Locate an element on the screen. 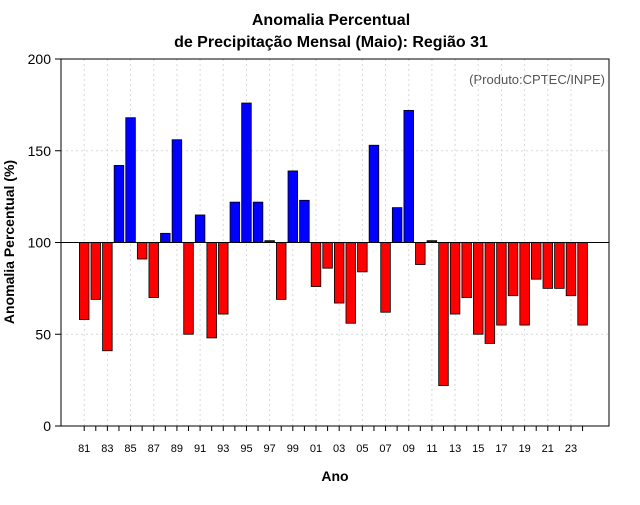 The height and width of the screenshot is (505, 640). x-tick-label: 19 is located at coordinates (524, 449).